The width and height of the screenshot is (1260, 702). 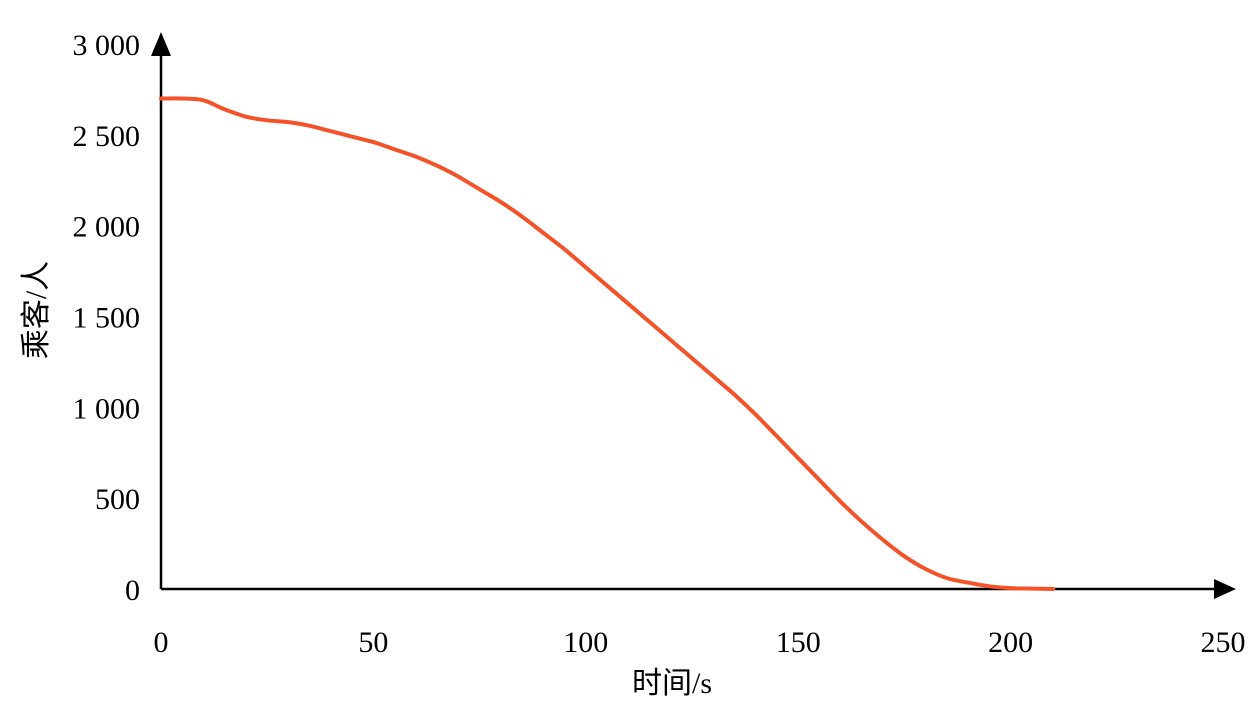 I want to click on y-tick-label: 2 500, so click(x=107, y=136).